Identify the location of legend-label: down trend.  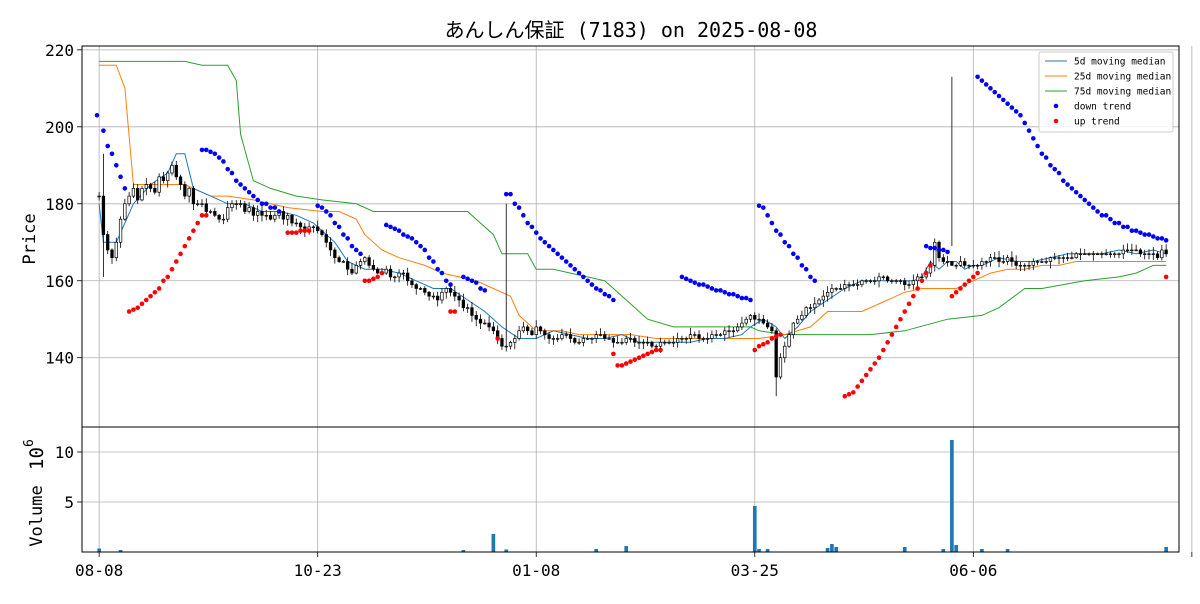
(1102, 107).